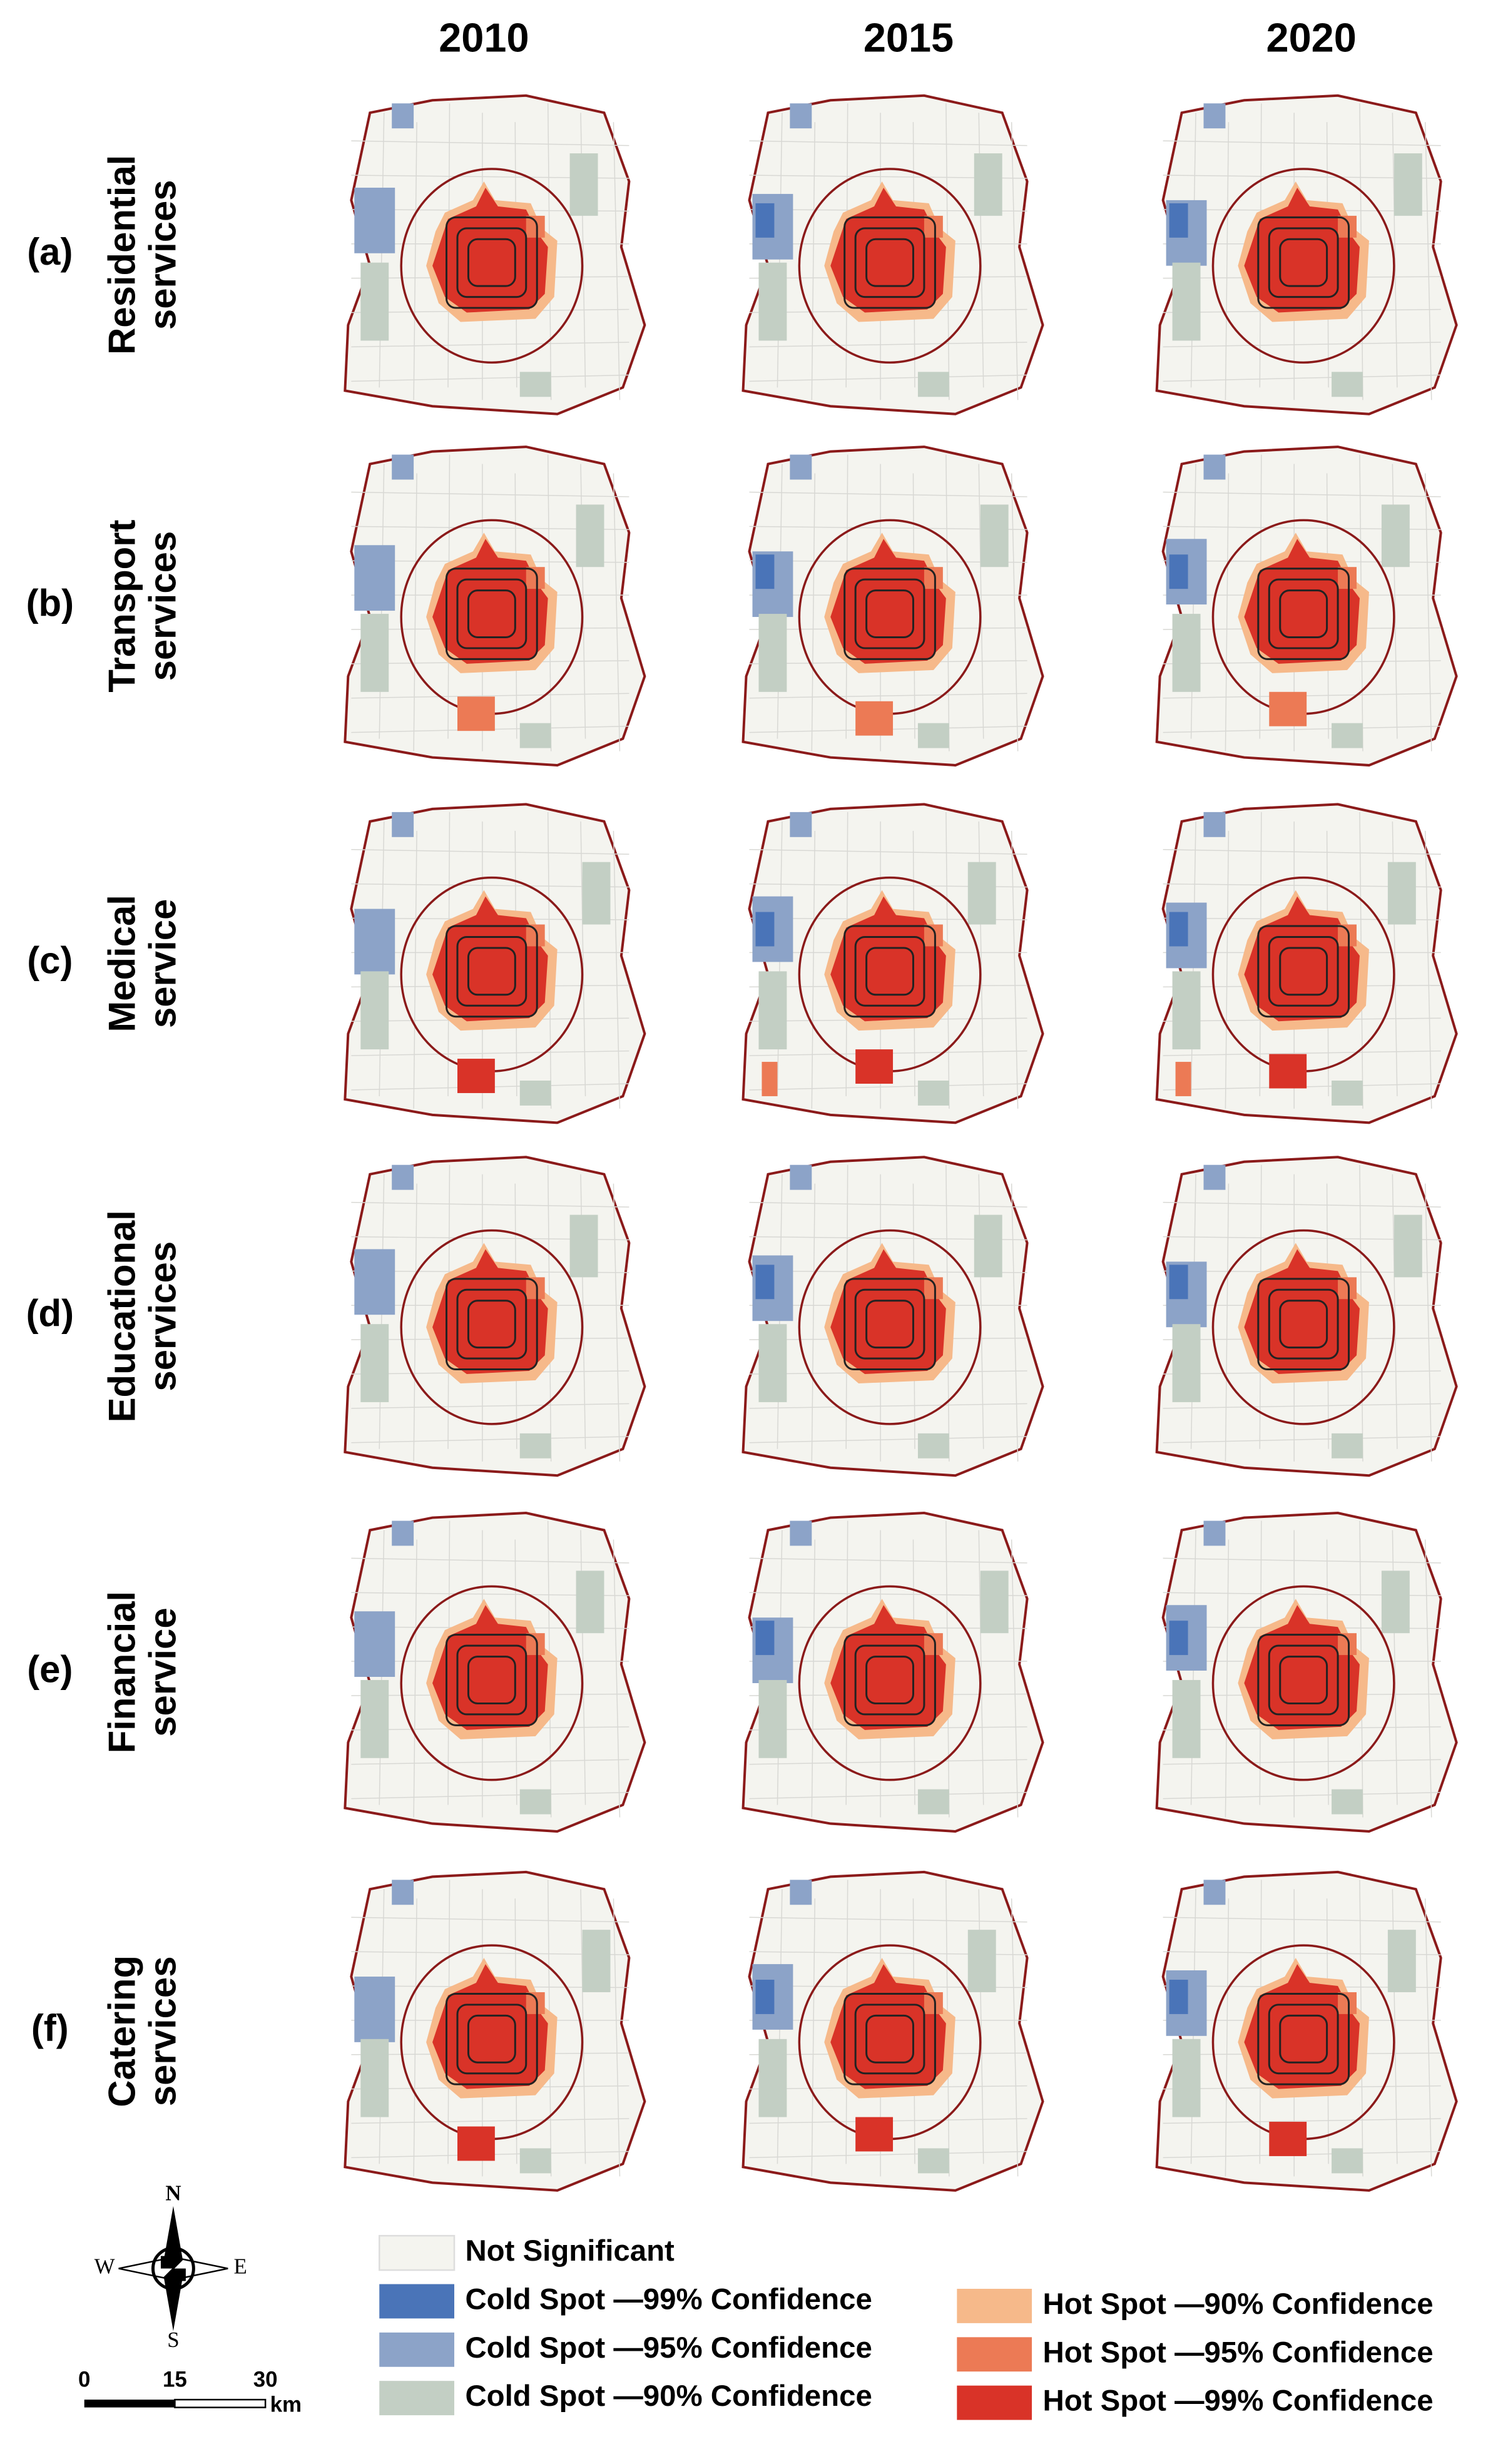  I want to click on scale-bar: 0 15 30 km, so click(190, 2392).